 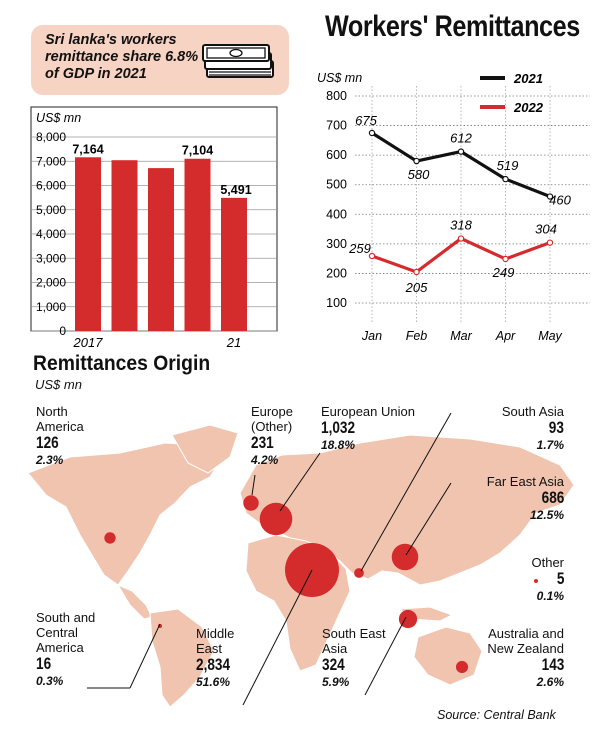 I want to click on region-middle-east: Middle East 2,834 51.6%, so click(x=221, y=657).